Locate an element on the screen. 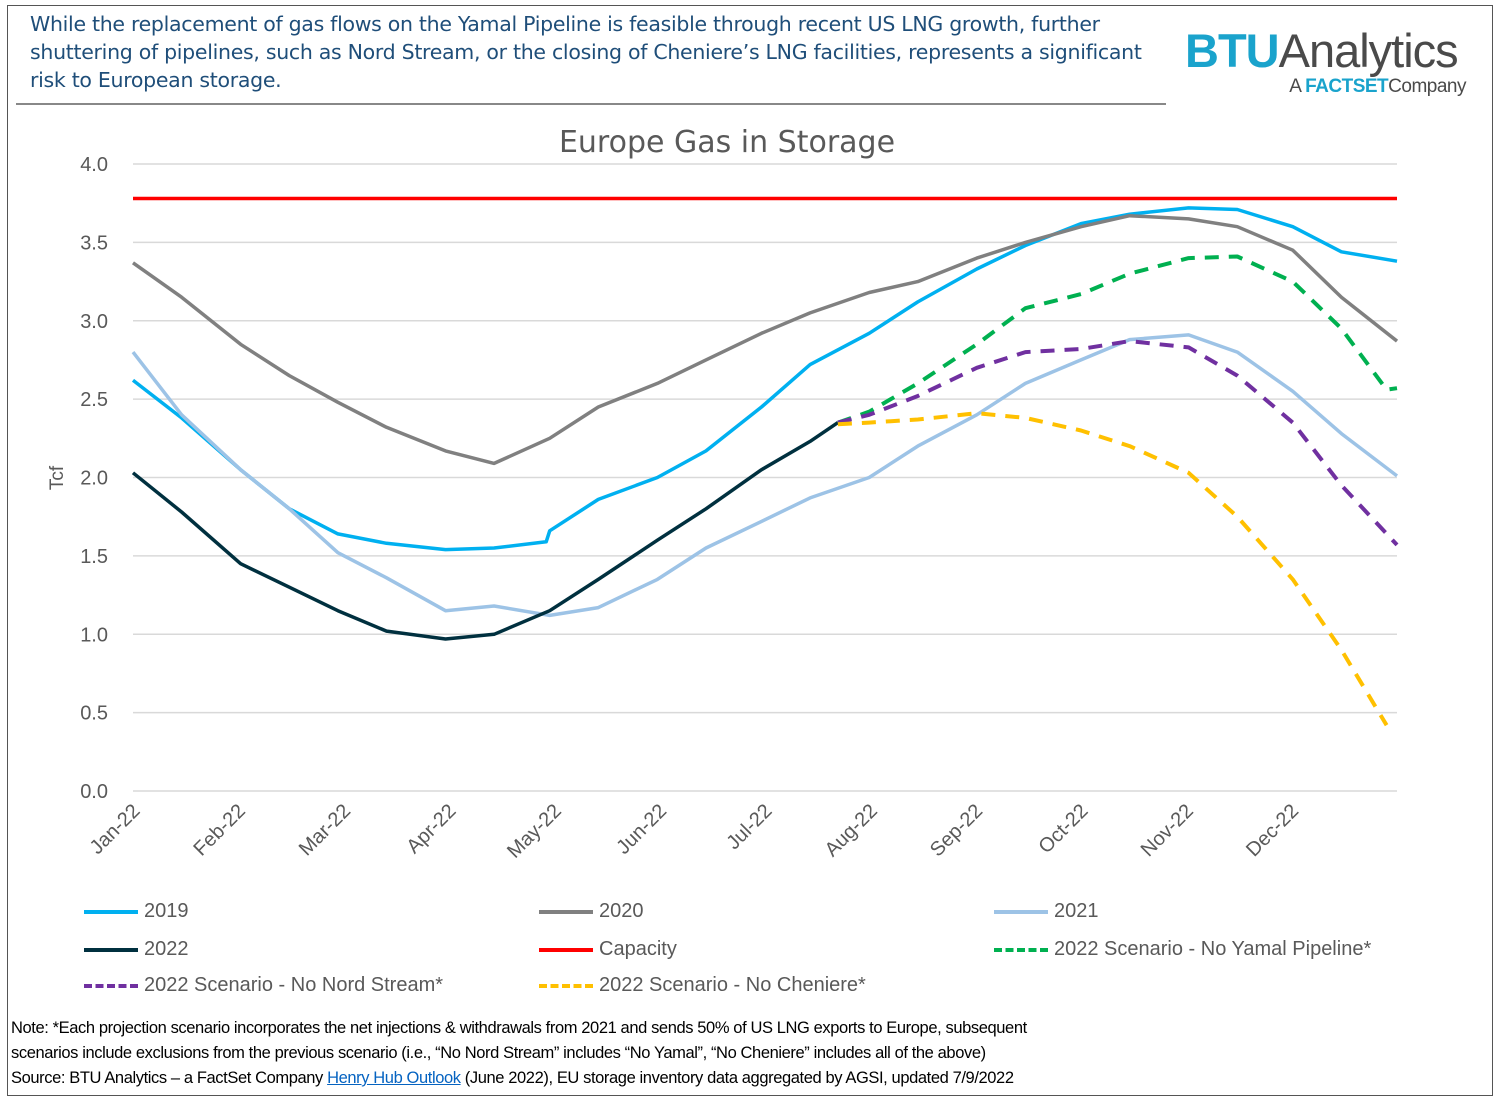 The width and height of the screenshot is (1503, 1106). y-tick-label: 1.5 is located at coordinates (94, 557).